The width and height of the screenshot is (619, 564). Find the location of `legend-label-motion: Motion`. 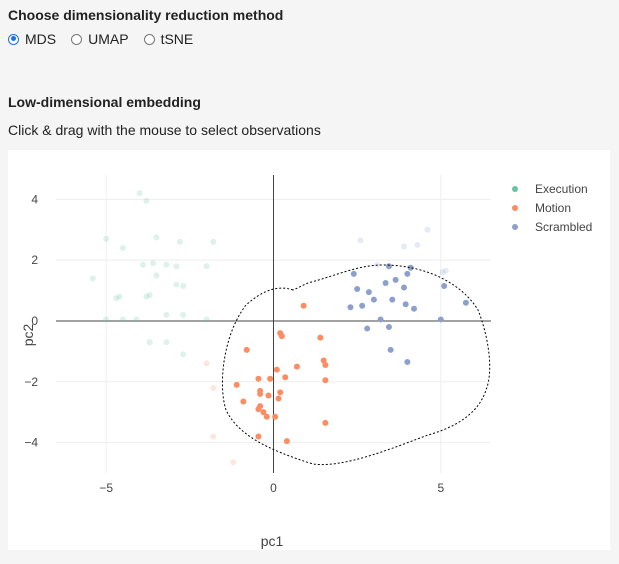

legend-label-motion: Motion is located at coordinates (553, 208).